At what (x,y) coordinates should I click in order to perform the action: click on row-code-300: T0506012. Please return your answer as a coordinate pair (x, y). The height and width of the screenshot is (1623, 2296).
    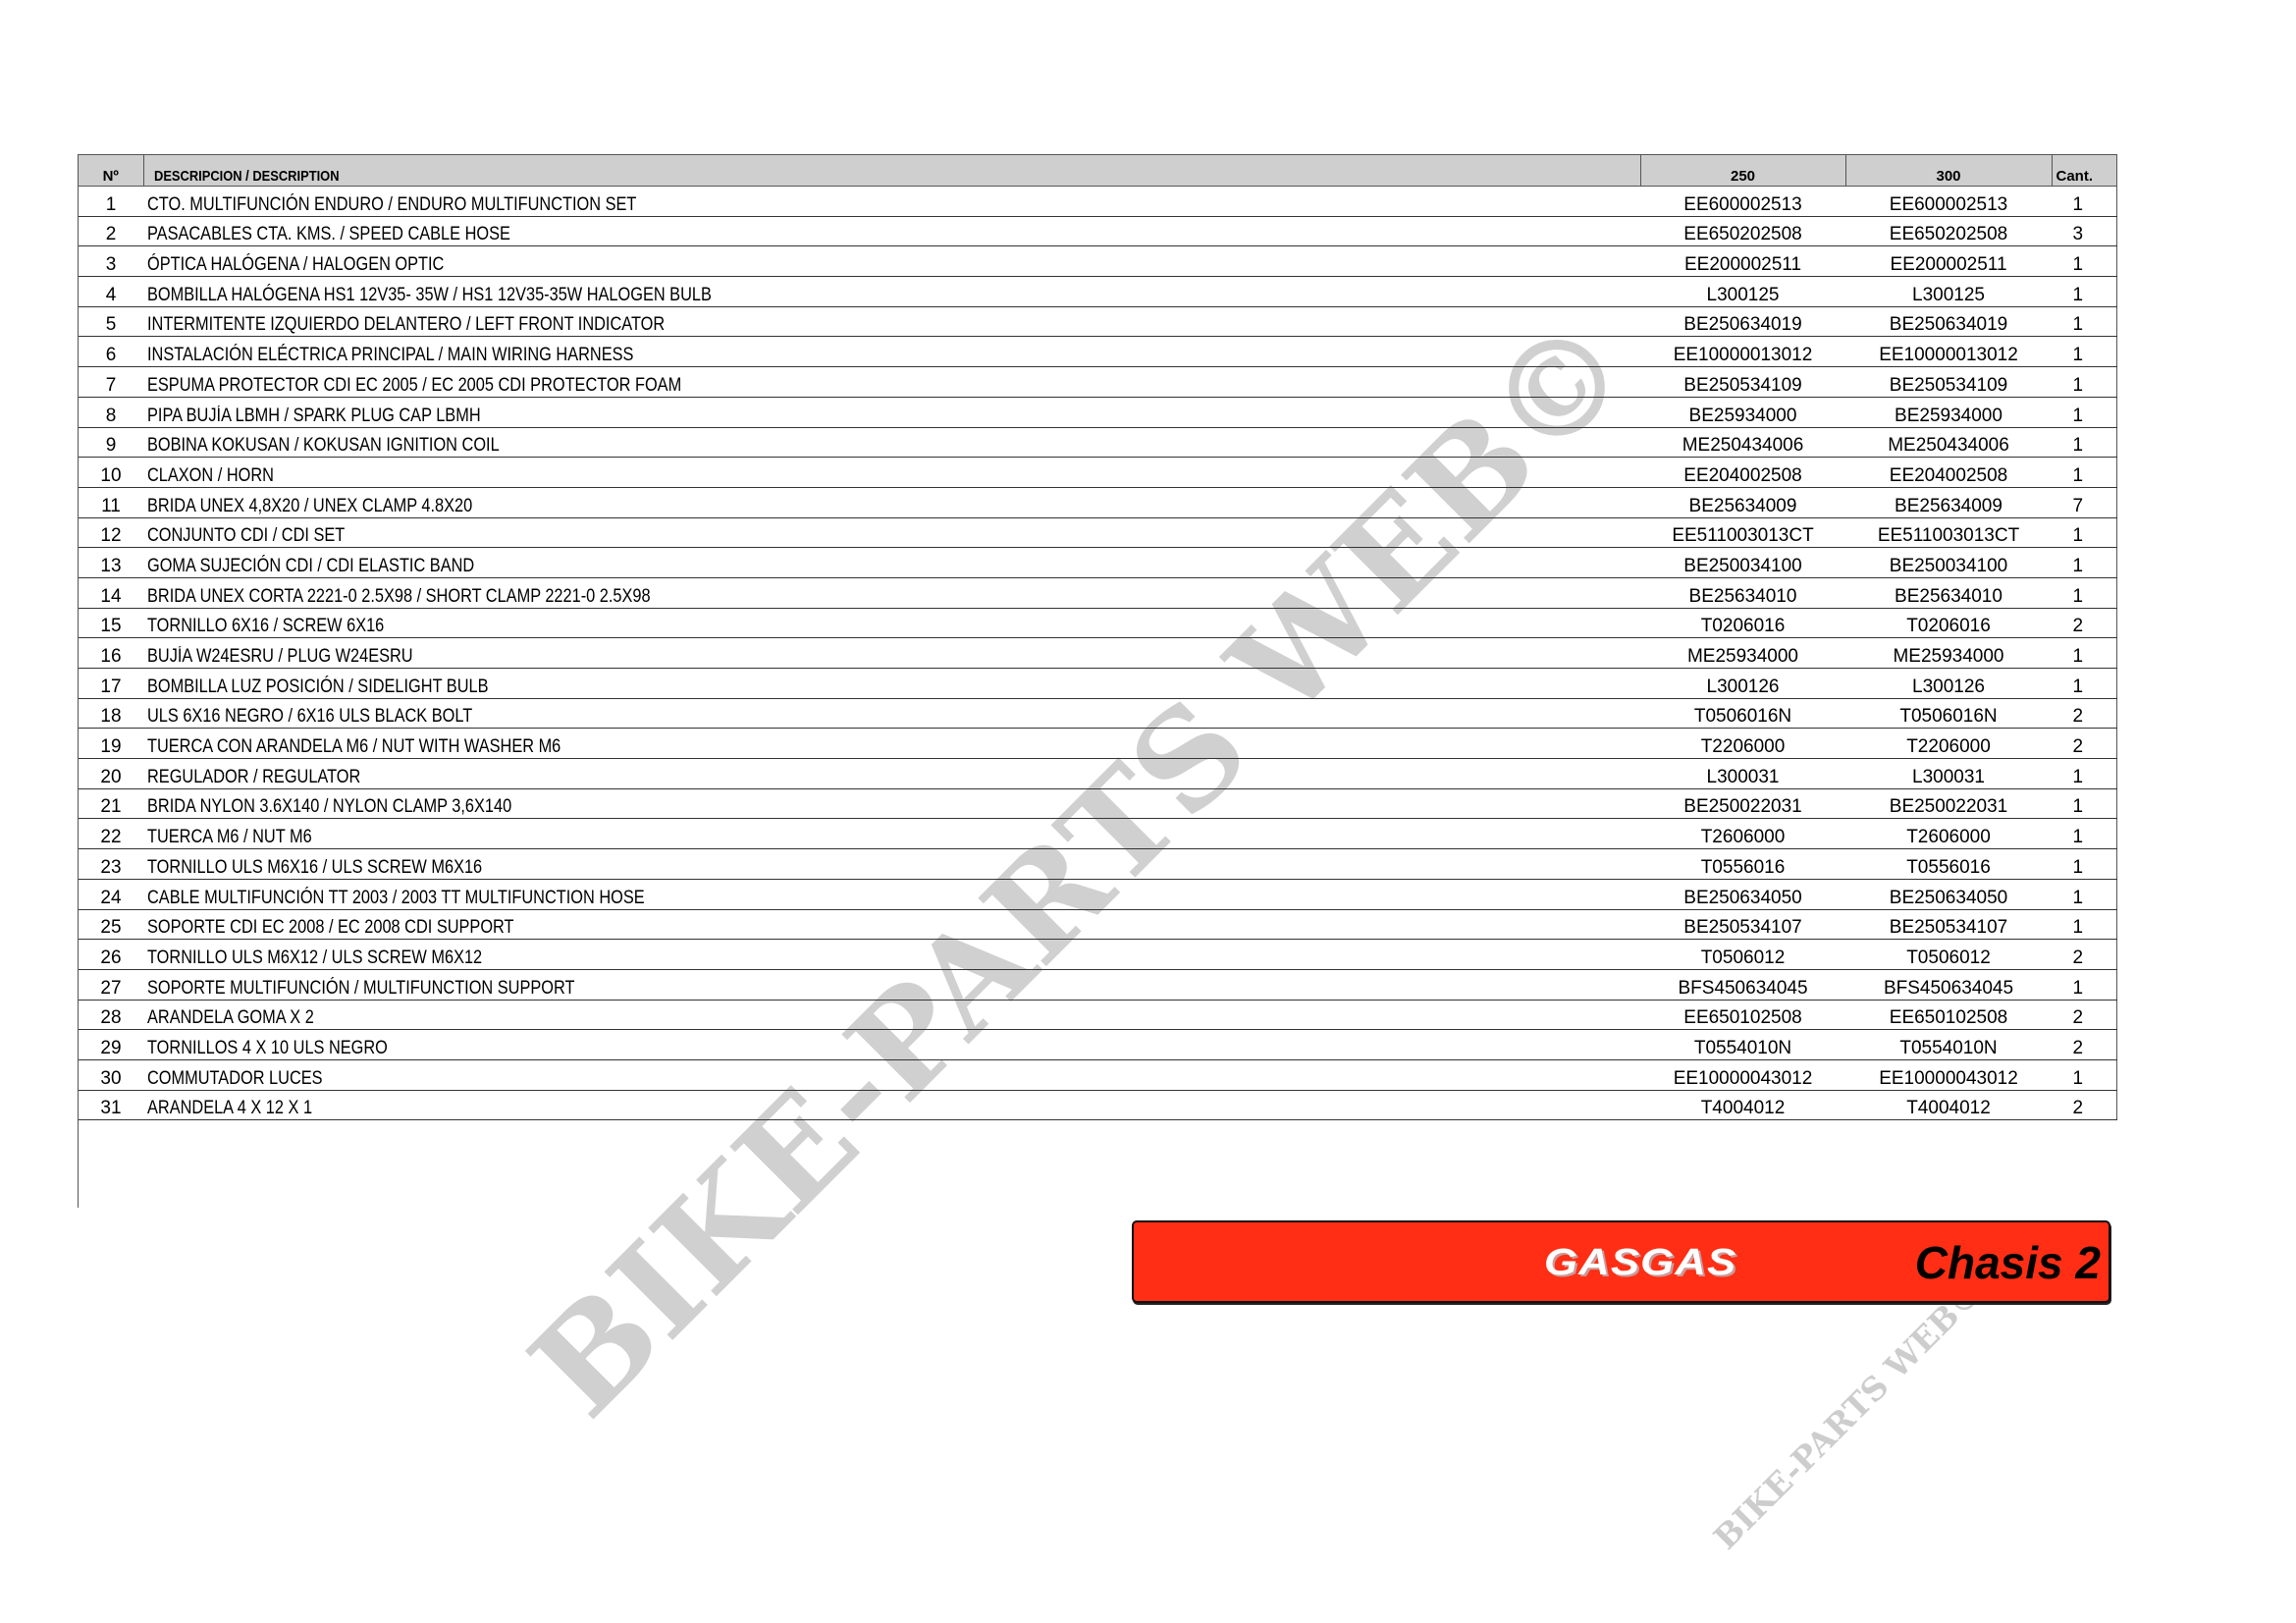
    Looking at the image, I should click on (1948, 954).